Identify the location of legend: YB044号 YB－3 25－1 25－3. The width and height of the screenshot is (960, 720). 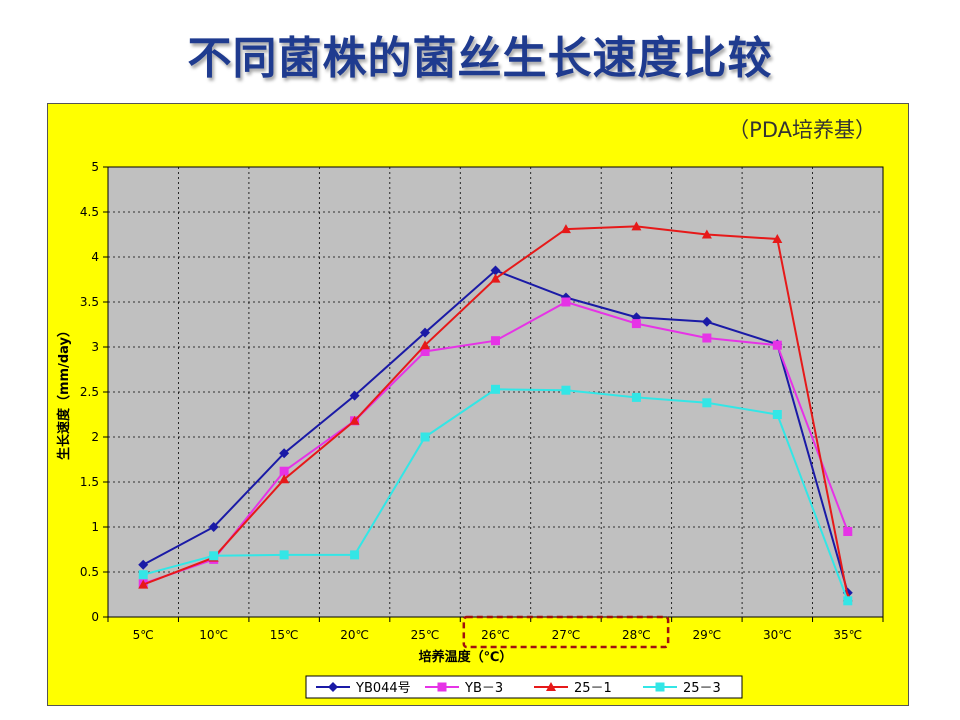
(524, 687).